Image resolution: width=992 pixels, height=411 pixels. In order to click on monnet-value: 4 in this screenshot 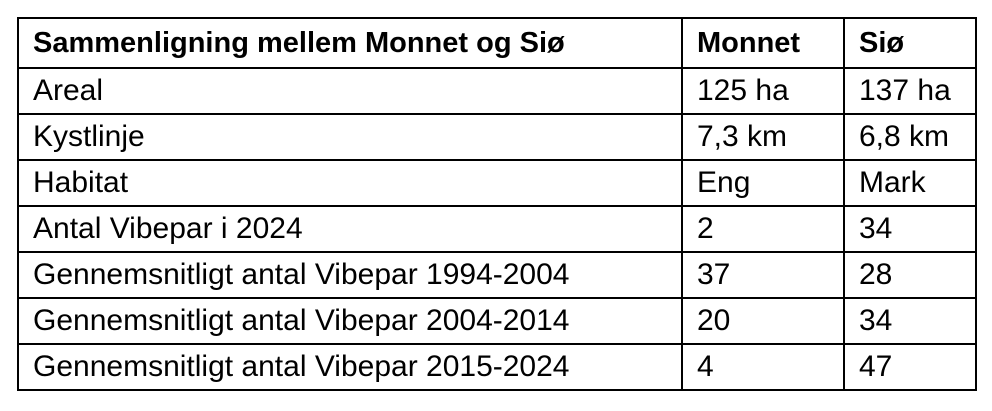, I will do `click(763, 367)`.